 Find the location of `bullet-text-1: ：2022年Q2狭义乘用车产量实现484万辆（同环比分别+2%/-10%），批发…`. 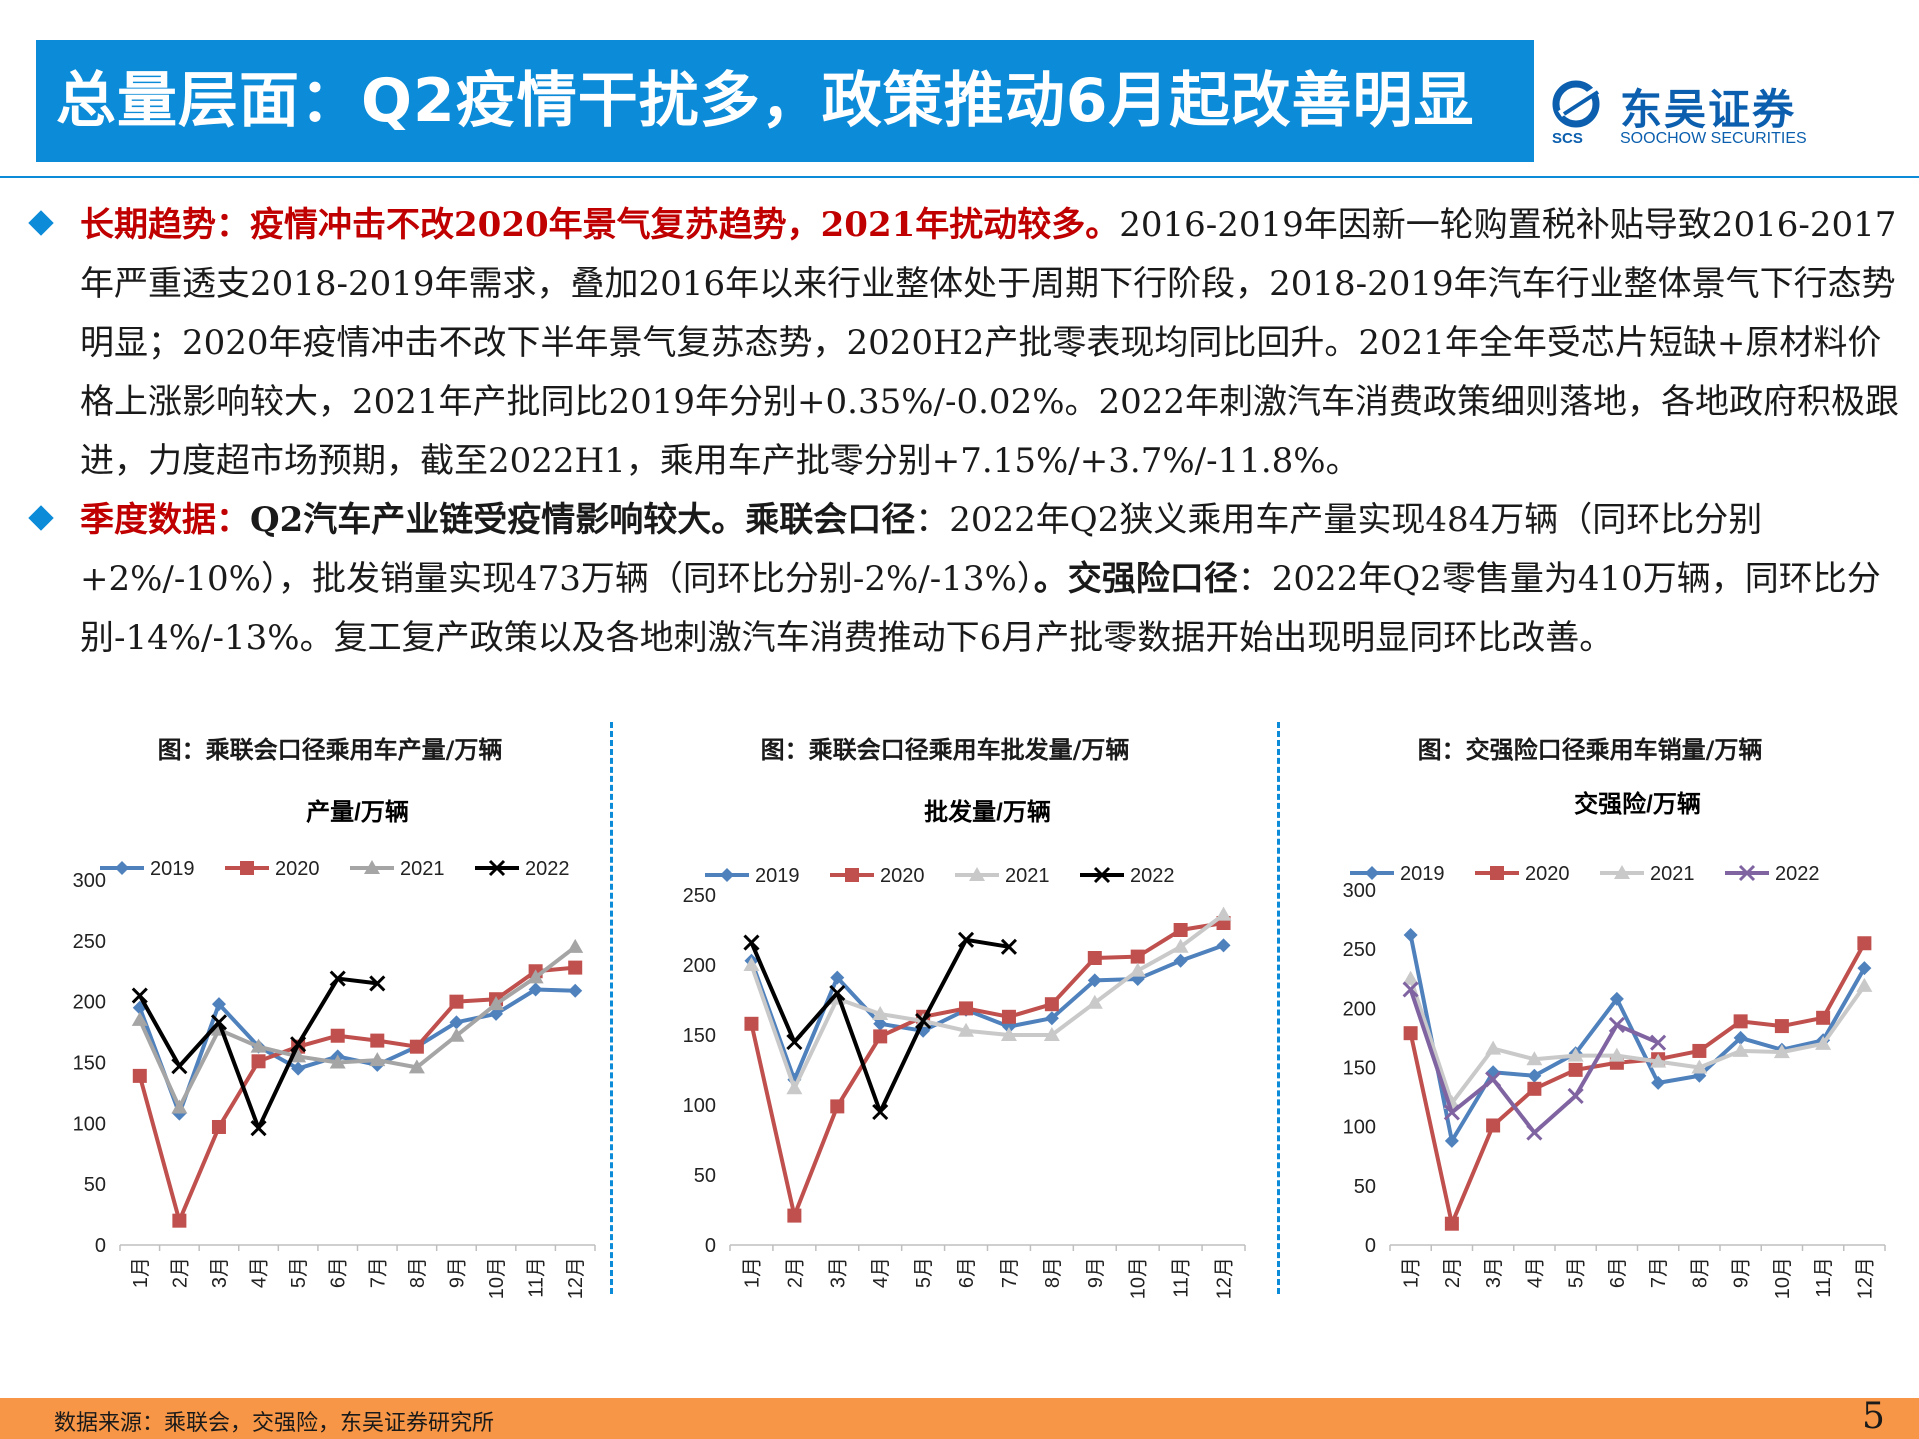

bullet-text-1: ：2022年Q2狭义乘用车产量实现484万辆（同环比分别+2%/-10%），批发… is located at coordinates (921, 549).